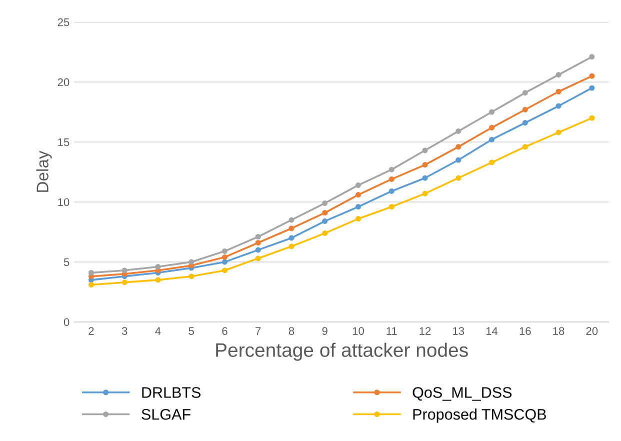 The height and width of the screenshot is (441, 621). What do you see at coordinates (64, 202) in the screenshot?
I see `y-tick-label: 10` at bounding box center [64, 202].